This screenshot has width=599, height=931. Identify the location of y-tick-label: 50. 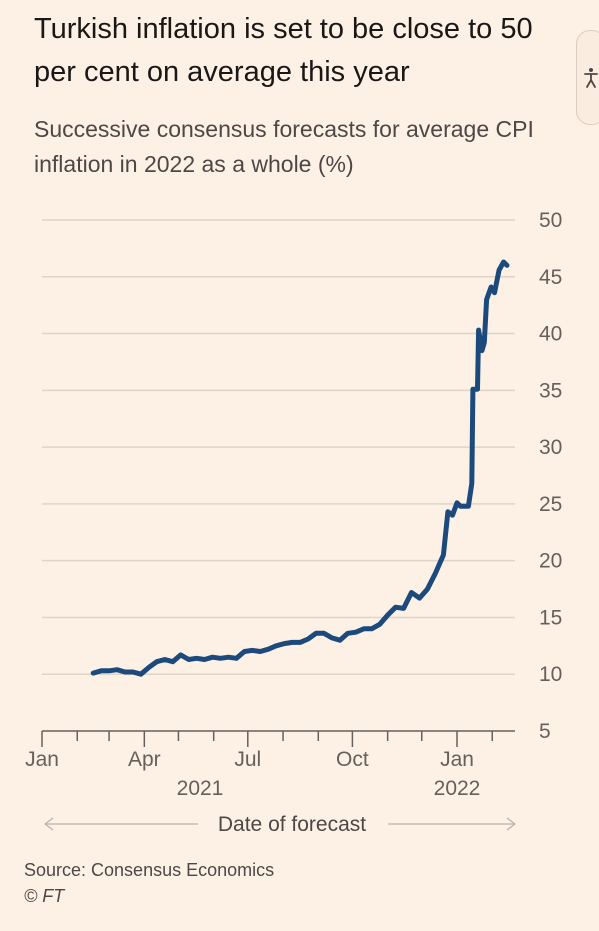
(550, 220).